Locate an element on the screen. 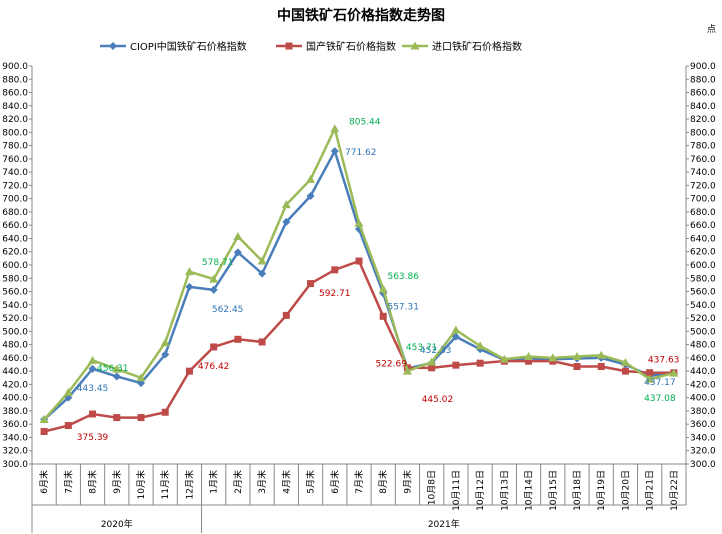  y-tick-label-right: 720.0 is located at coordinates (703, 186).